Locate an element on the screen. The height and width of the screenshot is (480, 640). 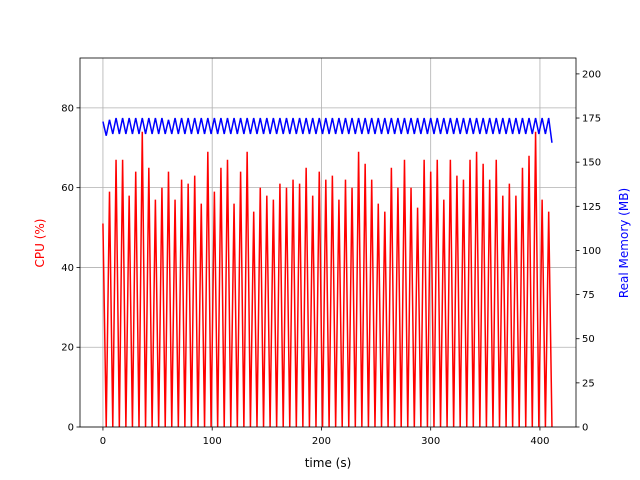
y2-tick-label: 100 is located at coordinates (591, 251).